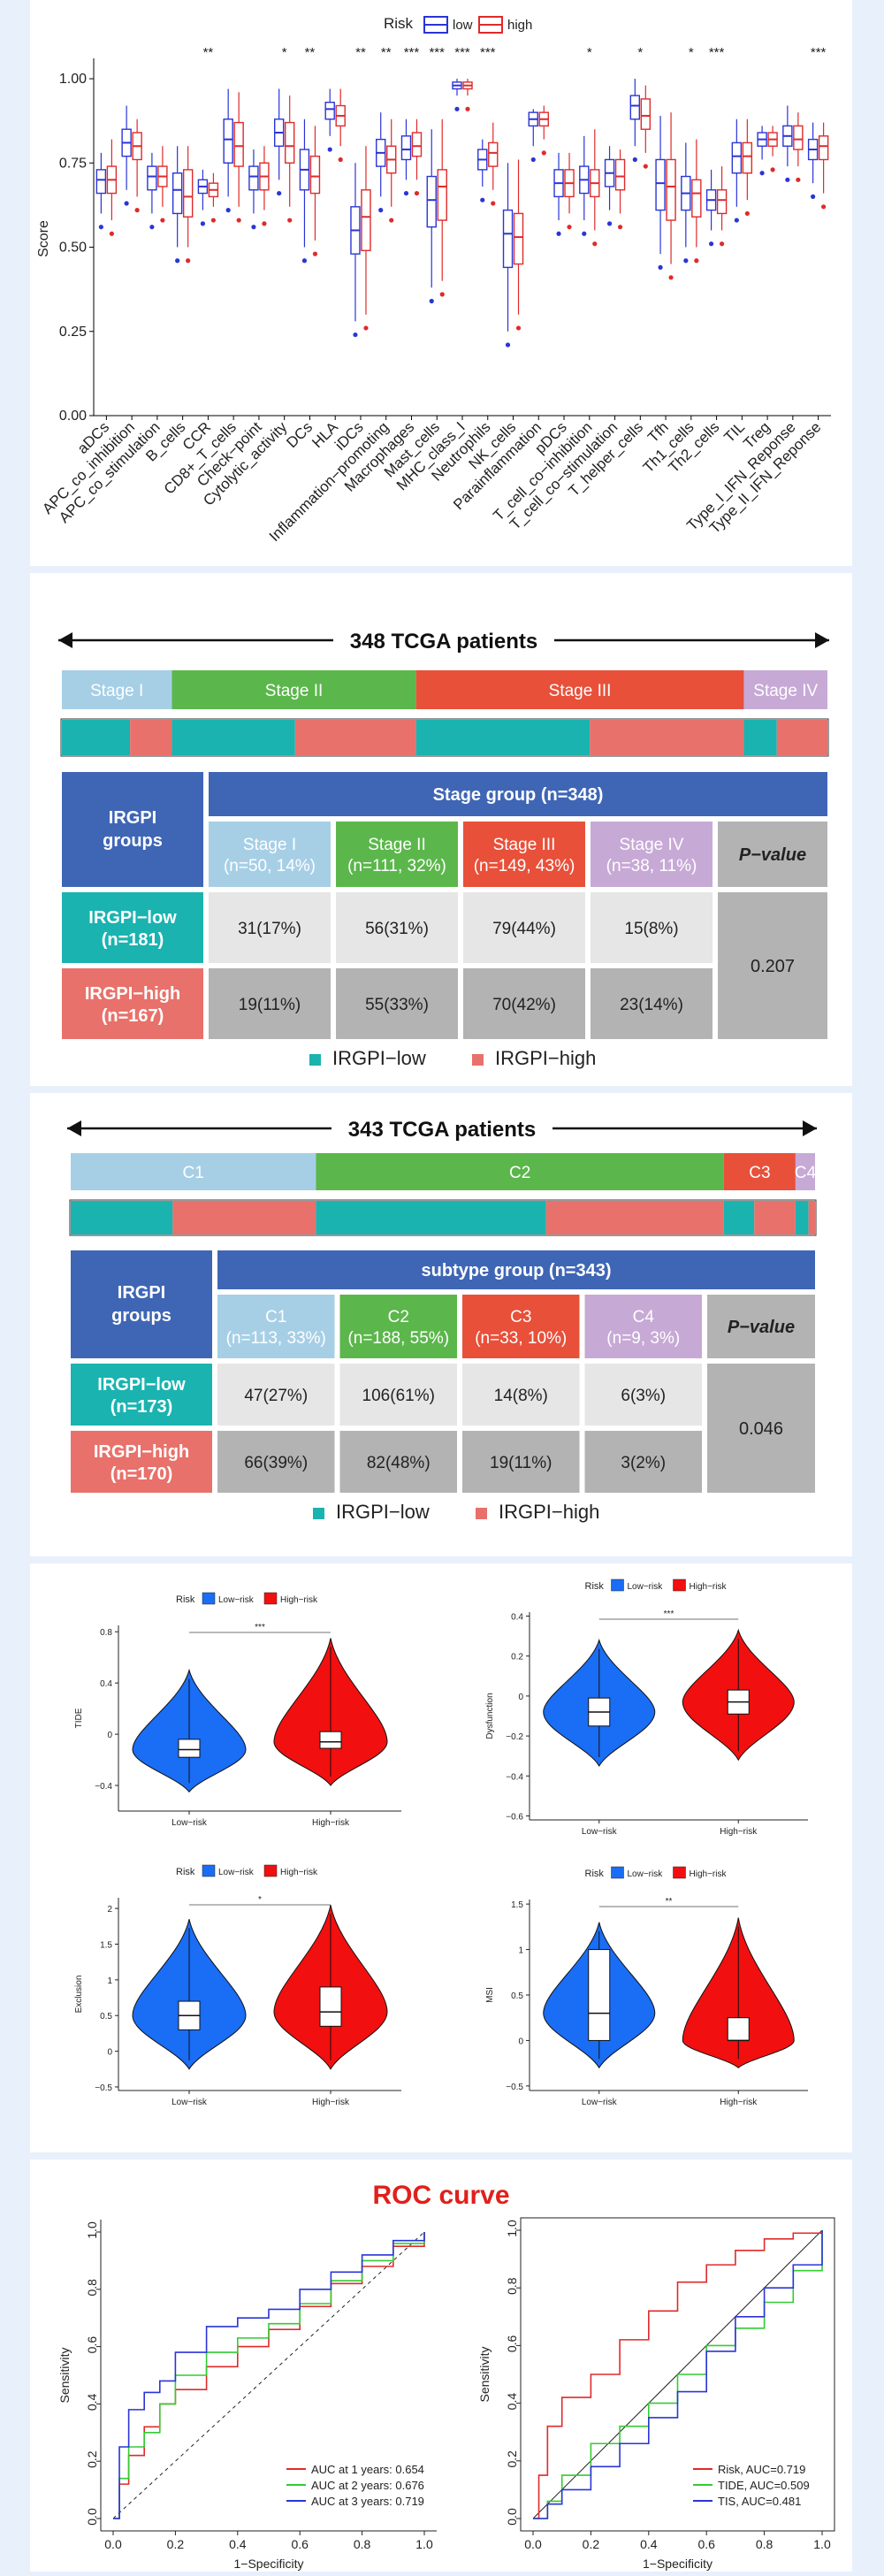  What do you see at coordinates (801, 738) in the screenshot?
I see `risk-strip-high` at bounding box center [801, 738].